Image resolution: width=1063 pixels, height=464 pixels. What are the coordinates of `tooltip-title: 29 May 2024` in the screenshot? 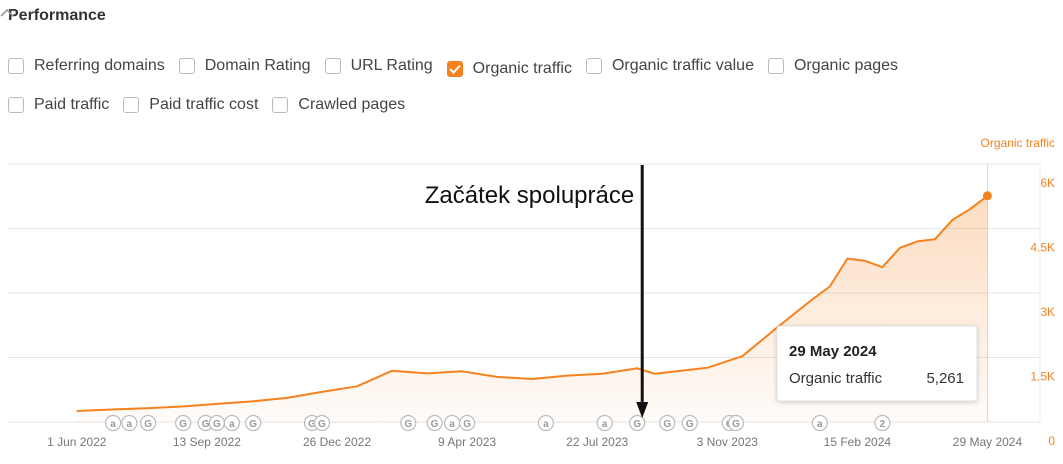 It's located at (833, 351).